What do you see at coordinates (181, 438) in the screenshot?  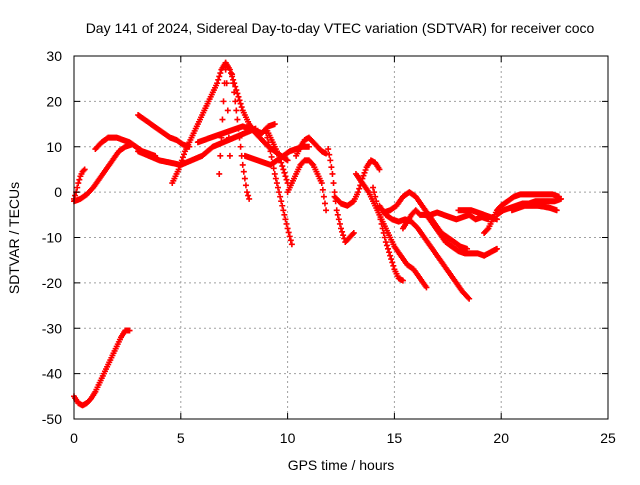 I see `x-tick-label: 5` at bounding box center [181, 438].